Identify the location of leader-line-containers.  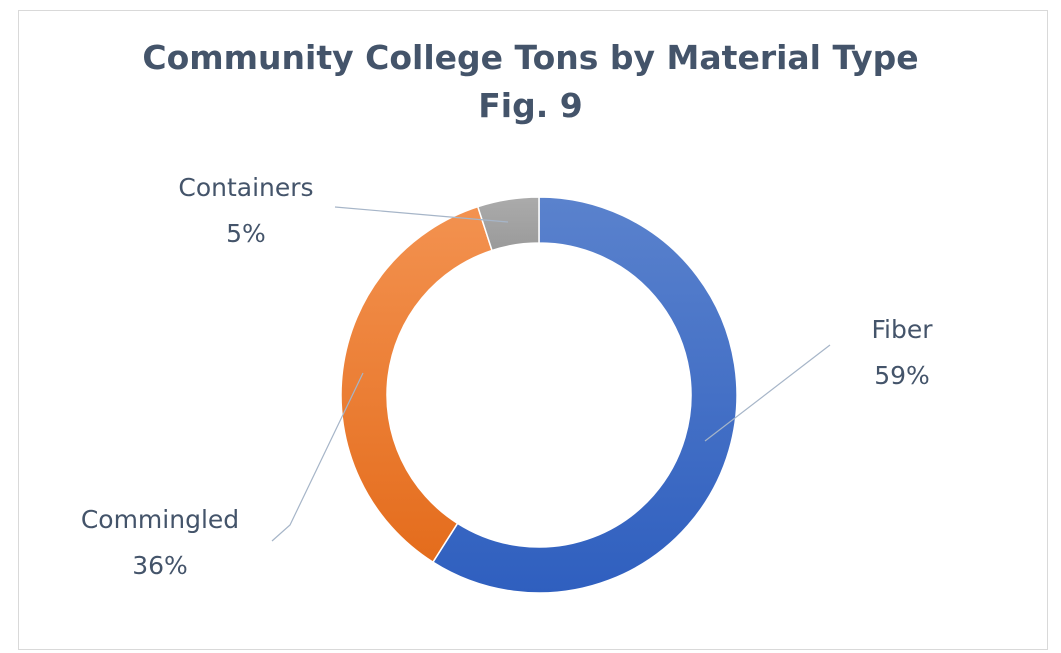
(421, 214).